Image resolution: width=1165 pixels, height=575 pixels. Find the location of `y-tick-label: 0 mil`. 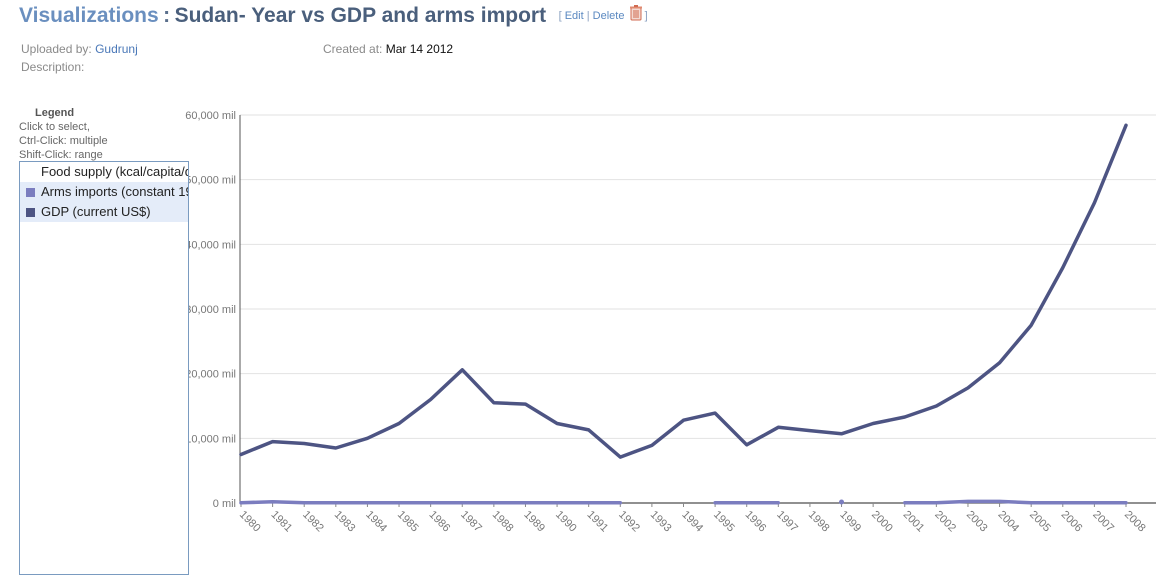

y-tick-label: 0 mil is located at coordinates (224, 504).